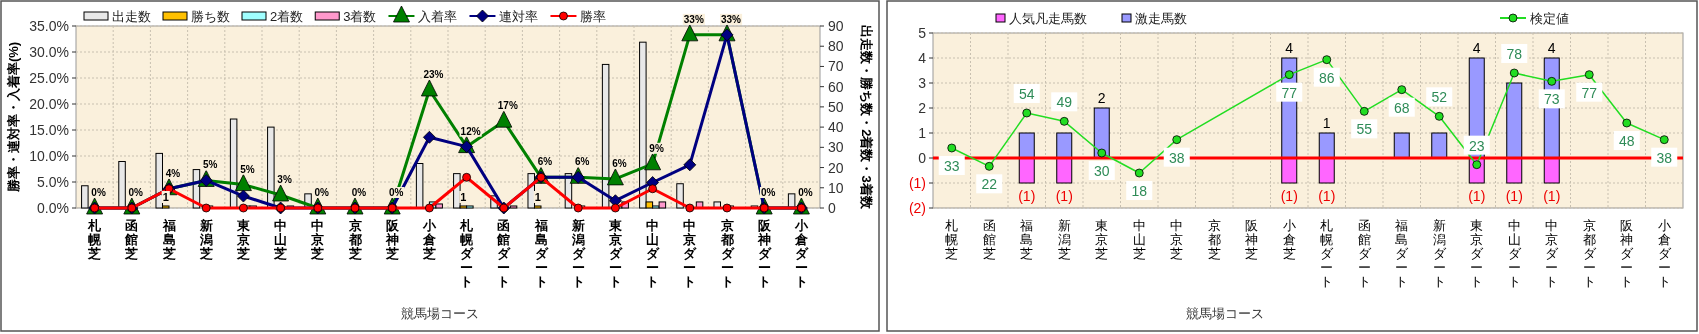 This screenshot has width=1699, height=334. What do you see at coordinates (578, 253) in the screenshot?
I see `x-tick-label: 新潟ダート` at bounding box center [578, 253].